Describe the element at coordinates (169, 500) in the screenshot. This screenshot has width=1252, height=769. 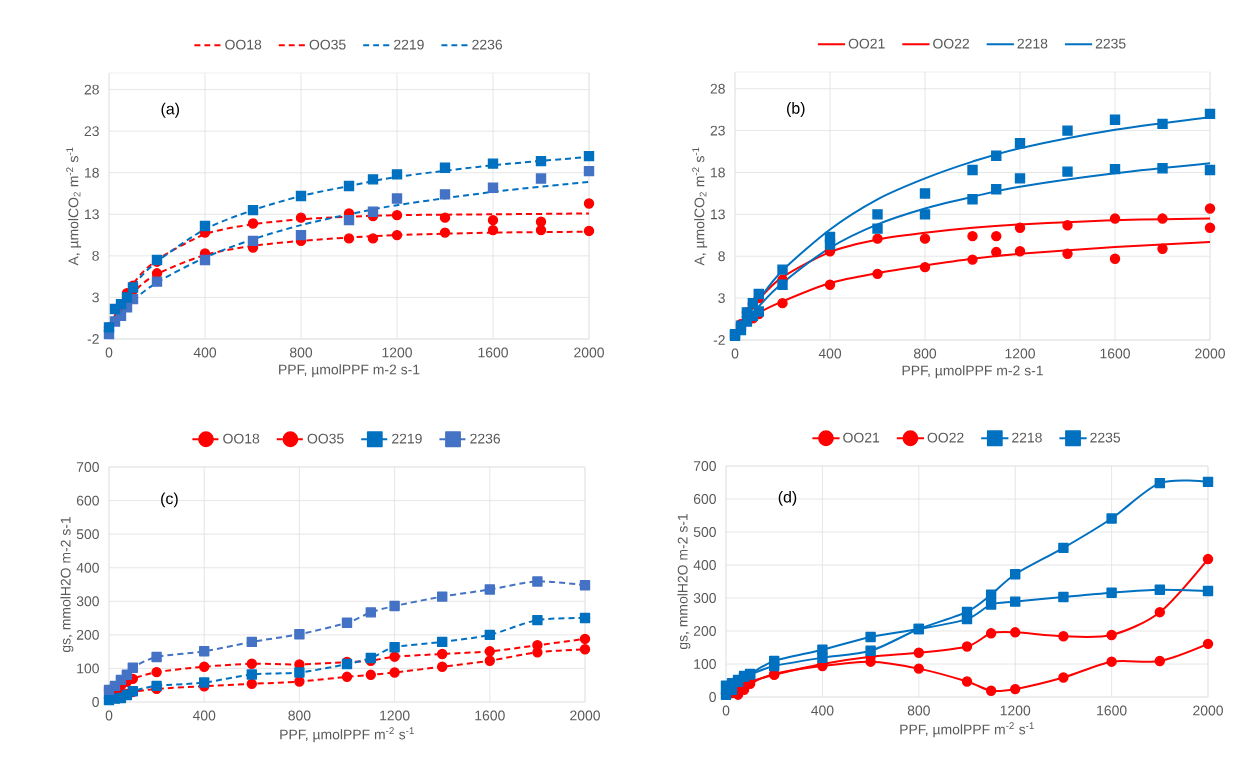
I see `annotation: (c)` at that location.